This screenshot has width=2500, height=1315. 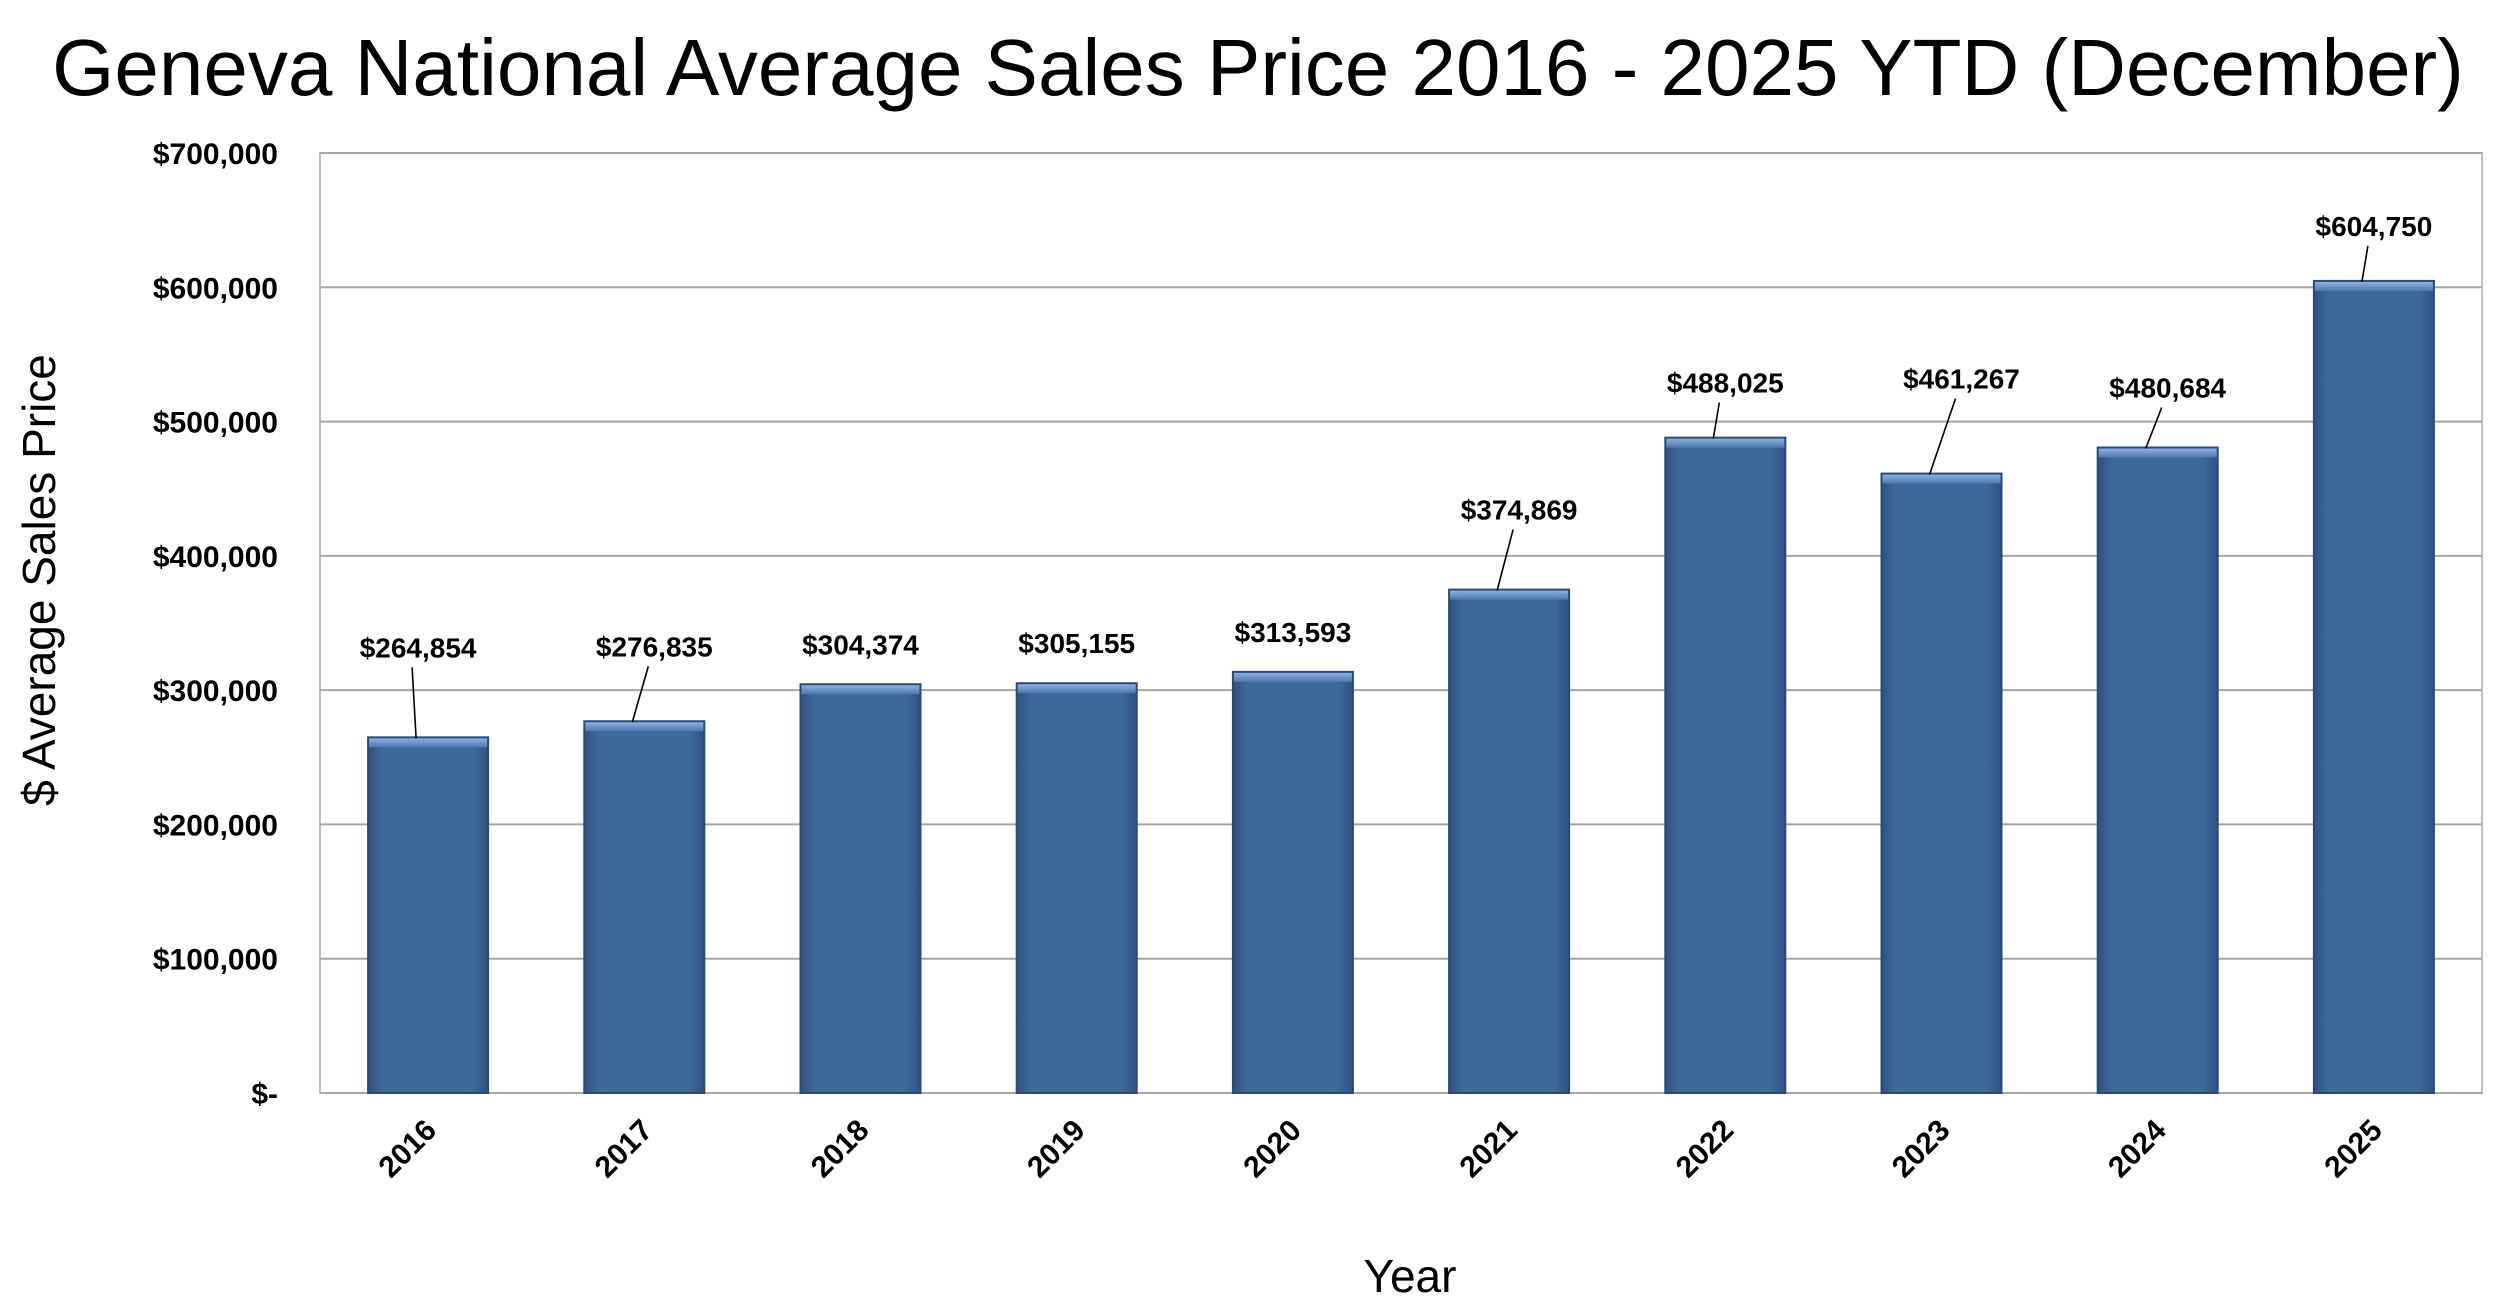 What do you see at coordinates (644, 907) in the screenshot?
I see `bar-2017` at bounding box center [644, 907].